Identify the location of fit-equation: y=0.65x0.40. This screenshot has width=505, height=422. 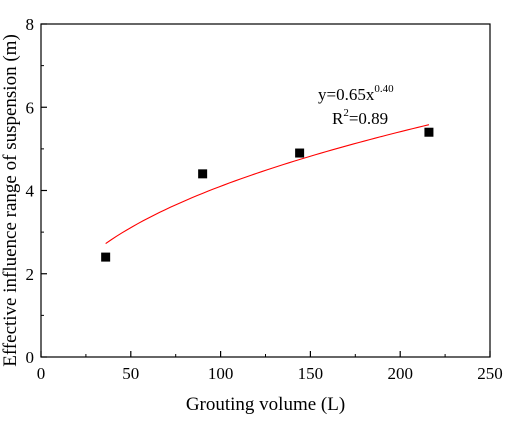
(356, 93).